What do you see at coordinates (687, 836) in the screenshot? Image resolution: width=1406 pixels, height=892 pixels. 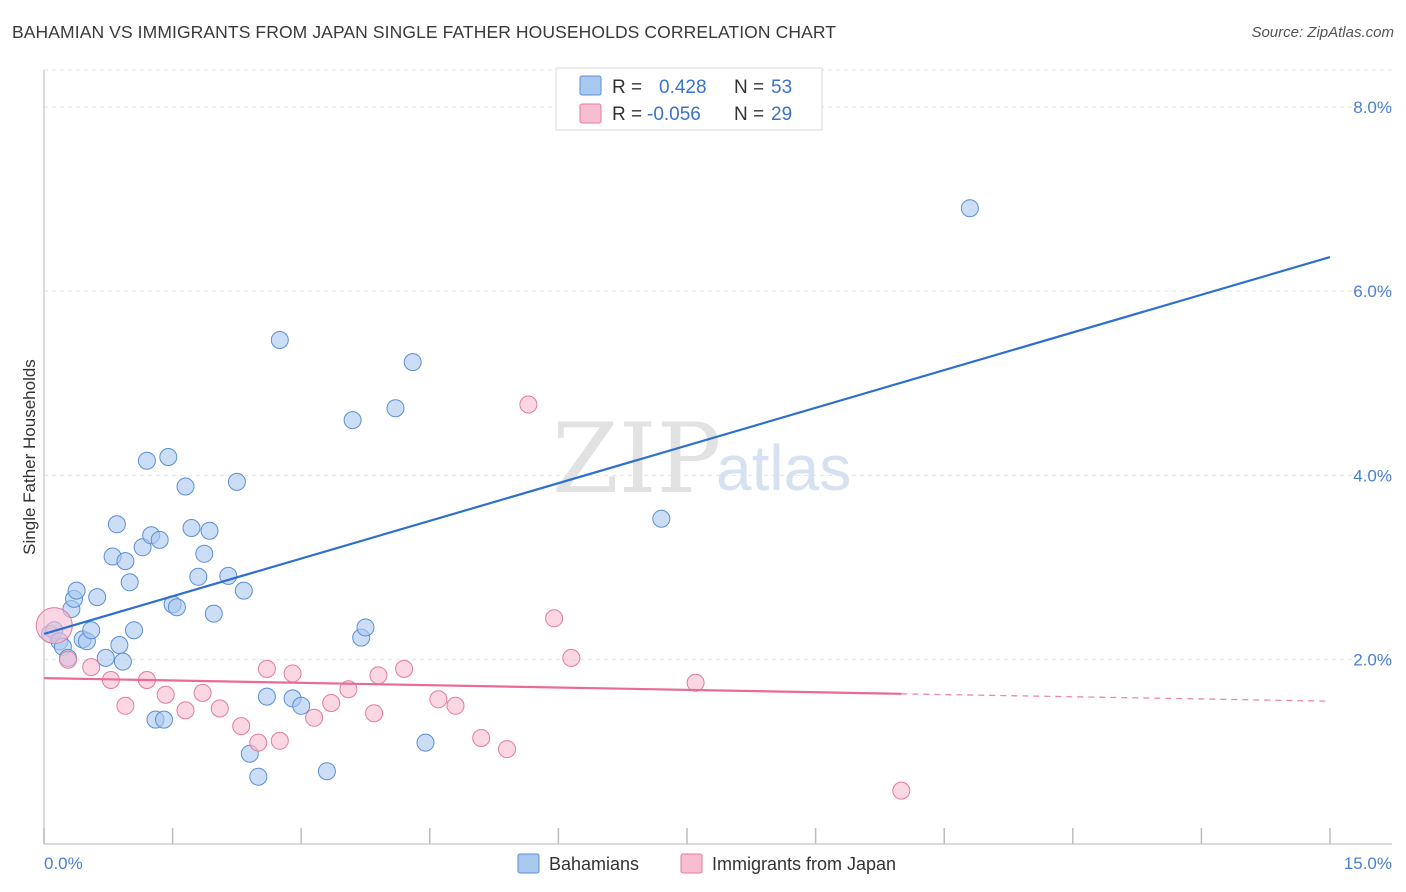 I see `x-axis-ticks` at bounding box center [687, 836].